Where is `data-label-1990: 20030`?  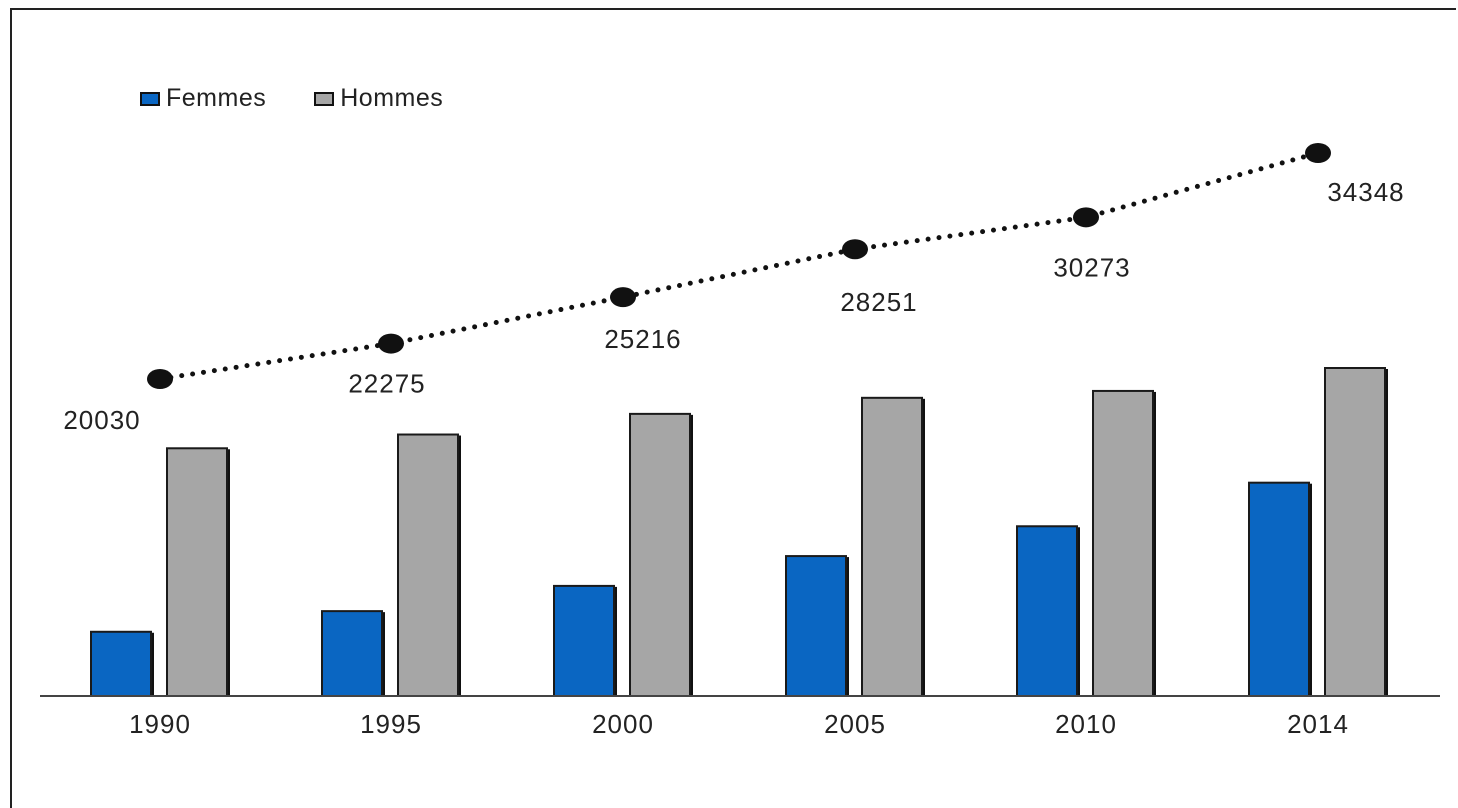
data-label-1990: 20030 is located at coordinates (101, 420).